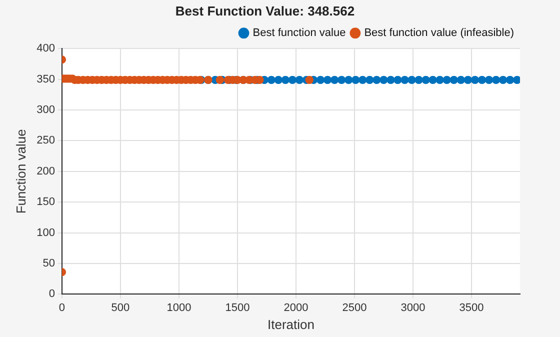 This screenshot has width=560, height=337. What do you see at coordinates (45, 79) in the screenshot?
I see `y-tick-label: 350` at bounding box center [45, 79].